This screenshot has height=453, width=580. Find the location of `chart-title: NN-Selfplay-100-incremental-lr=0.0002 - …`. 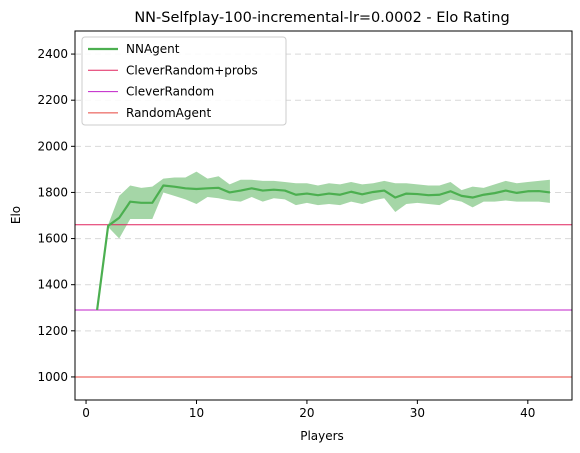

chart-title: NN-Selfplay-100-incremental-lr=0.0002 - … is located at coordinates (321, 18).